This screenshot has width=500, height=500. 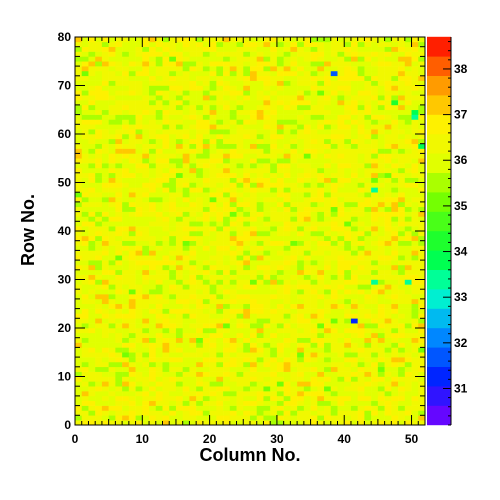 I want to click on x-tick-label: 10, so click(x=143, y=439).